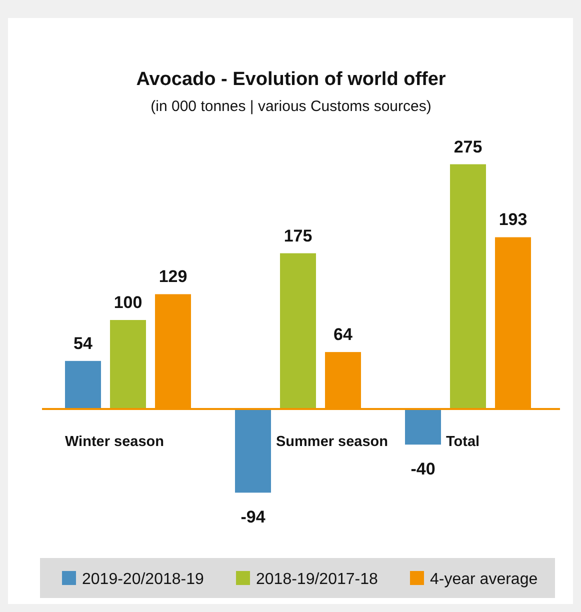 Image resolution: width=581 pixels, height=612 pixels. Describe the element at coordinates (513, 220) in the screenshot. I see `data-label: 193` at that location.